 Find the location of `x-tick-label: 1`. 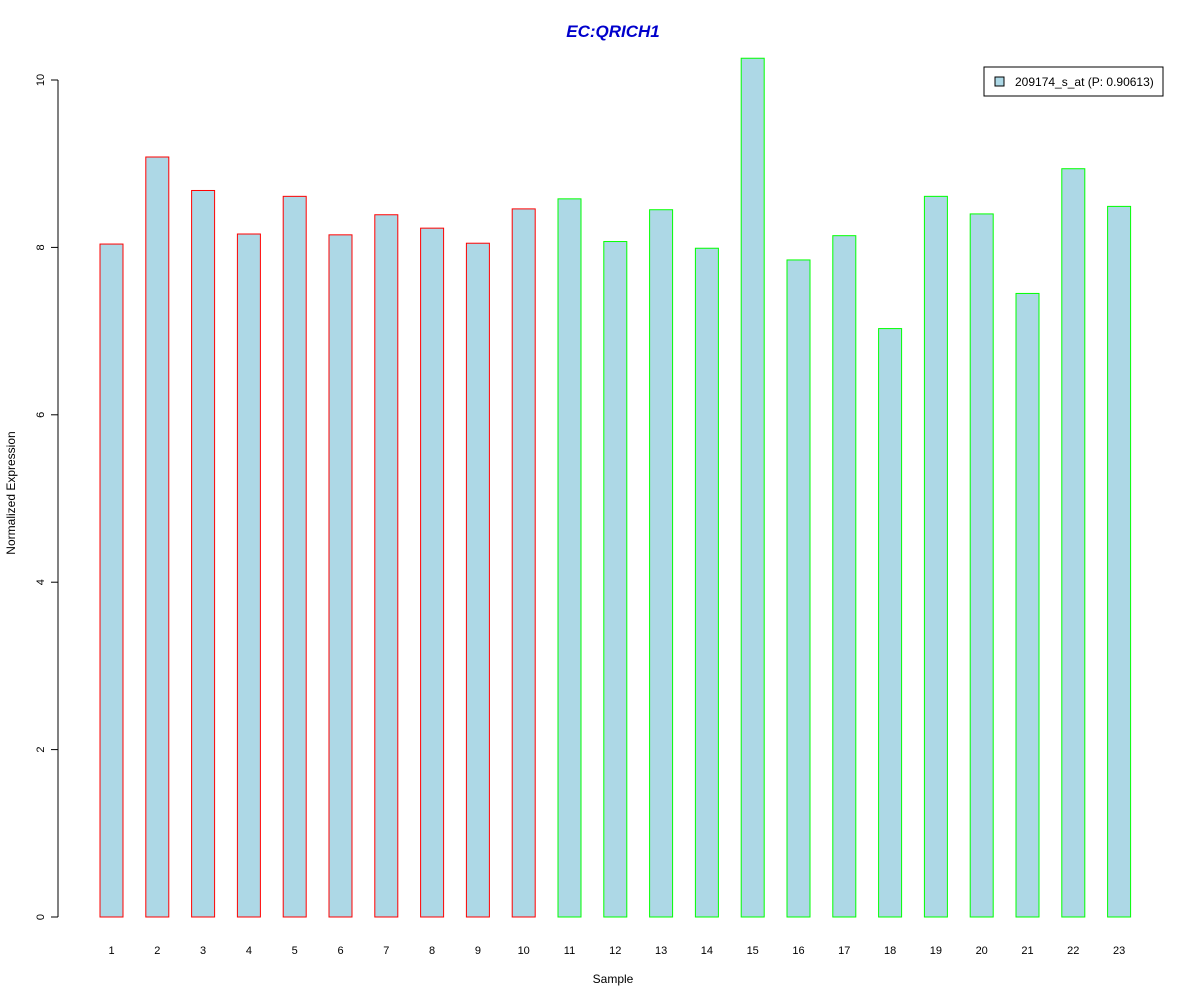

x-tick-label: 1 is located at coordinates (111, 951).